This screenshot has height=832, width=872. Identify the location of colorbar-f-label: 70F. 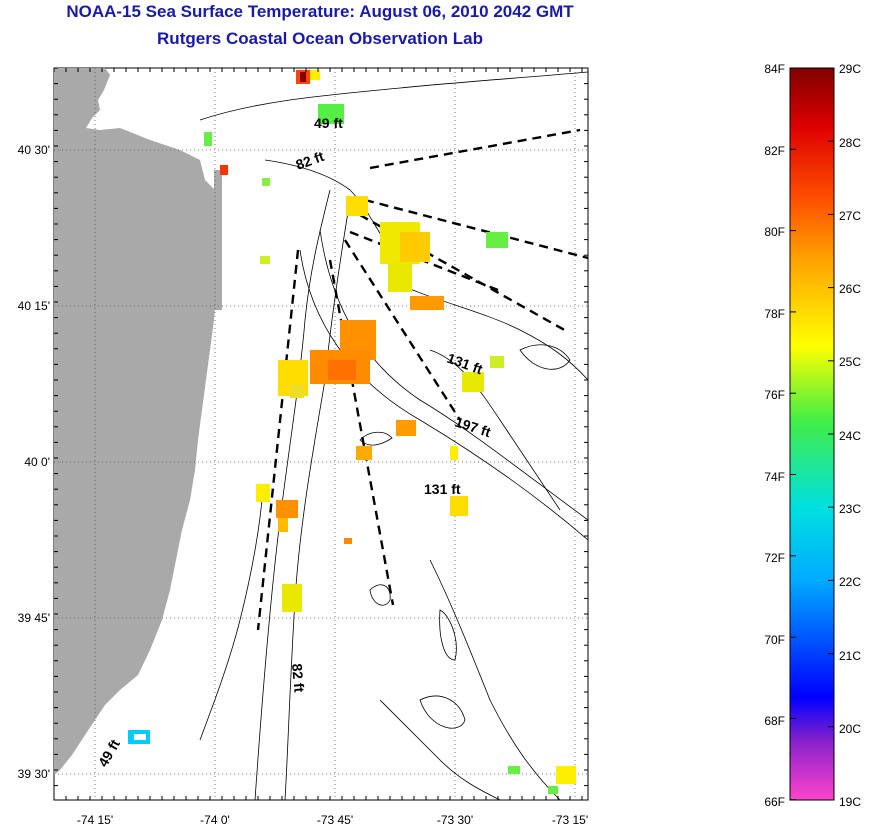
(774, 640).